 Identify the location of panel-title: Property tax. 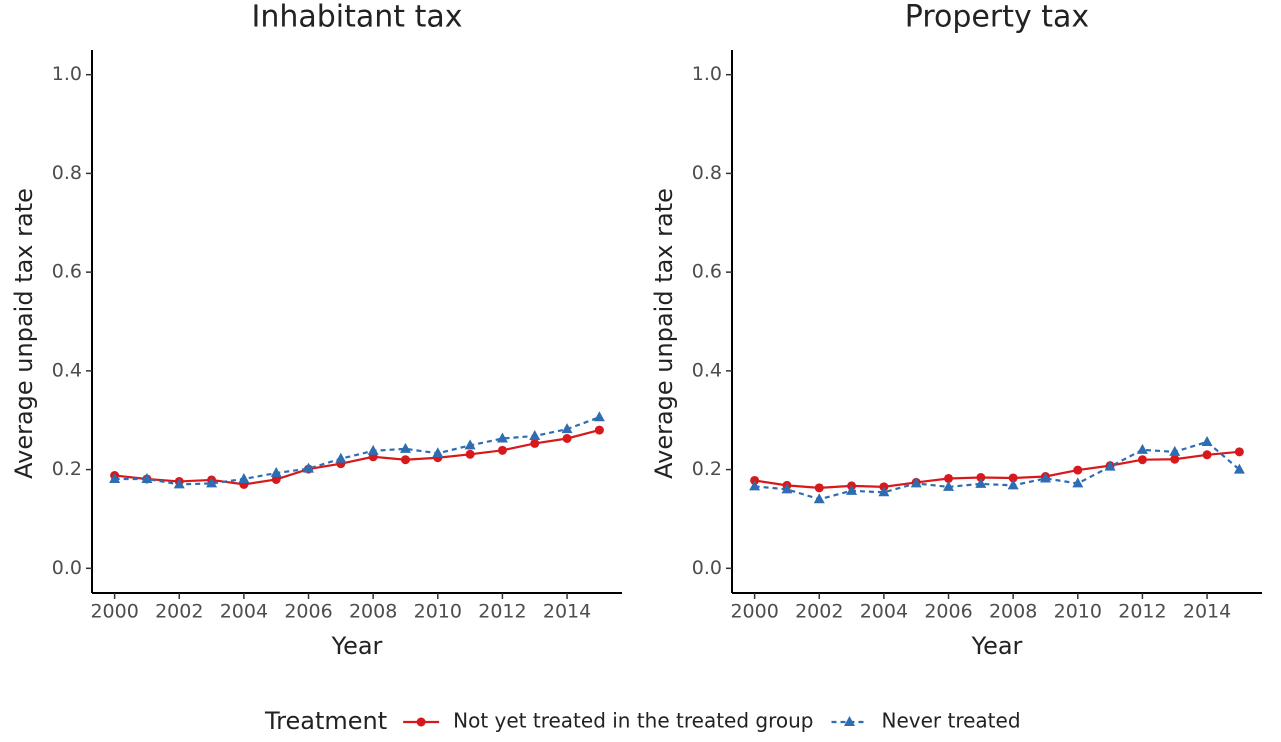
(997, 17).